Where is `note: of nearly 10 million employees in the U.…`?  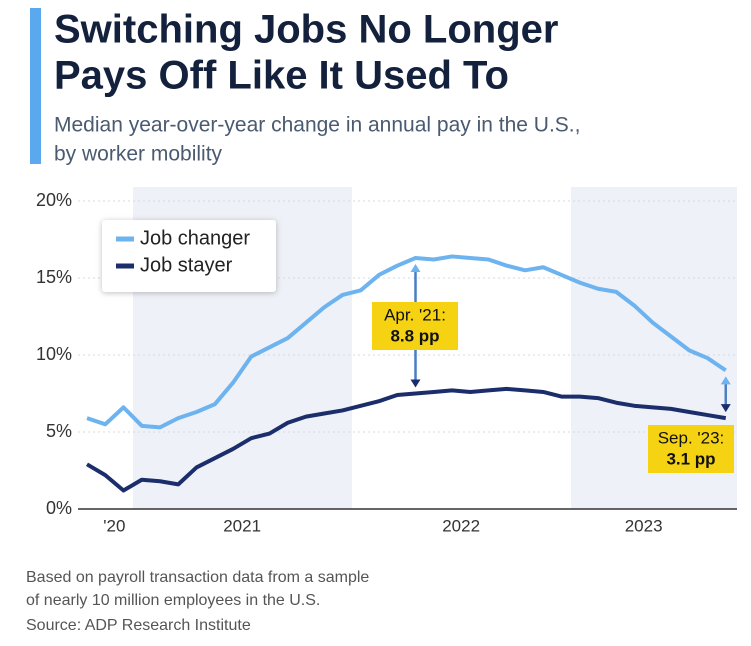 note: of nearly 10 million employees in the U.… is located at coordinates (173, 600).